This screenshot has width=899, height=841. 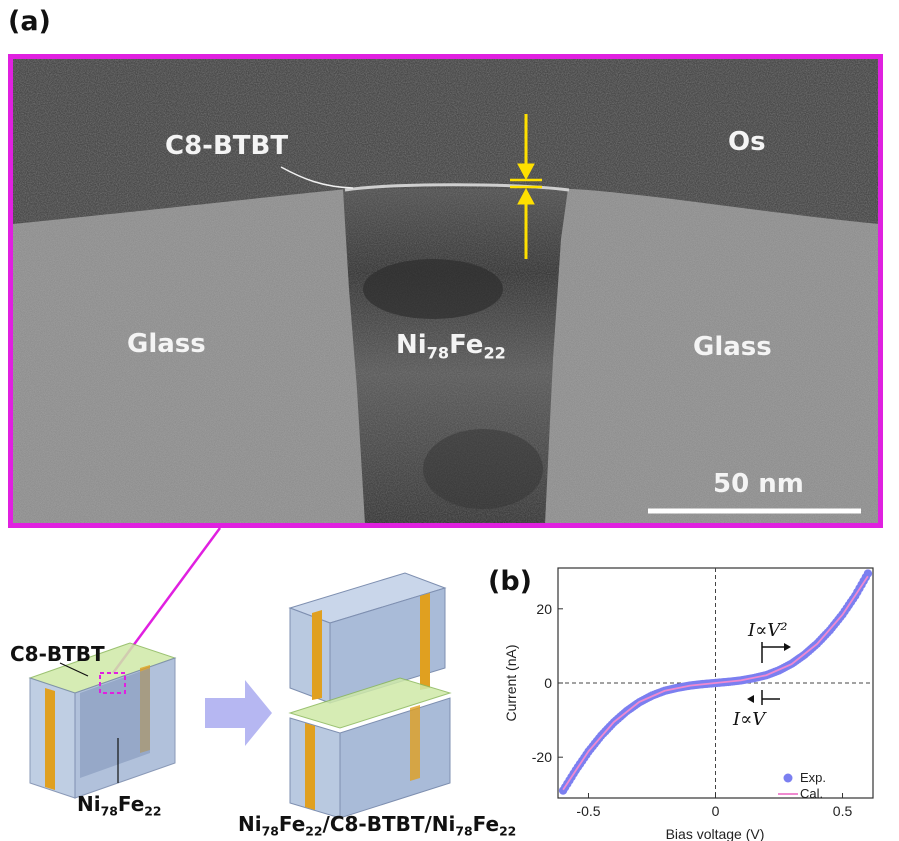 I want to click on process-arrow, so click(x=238, y=713).